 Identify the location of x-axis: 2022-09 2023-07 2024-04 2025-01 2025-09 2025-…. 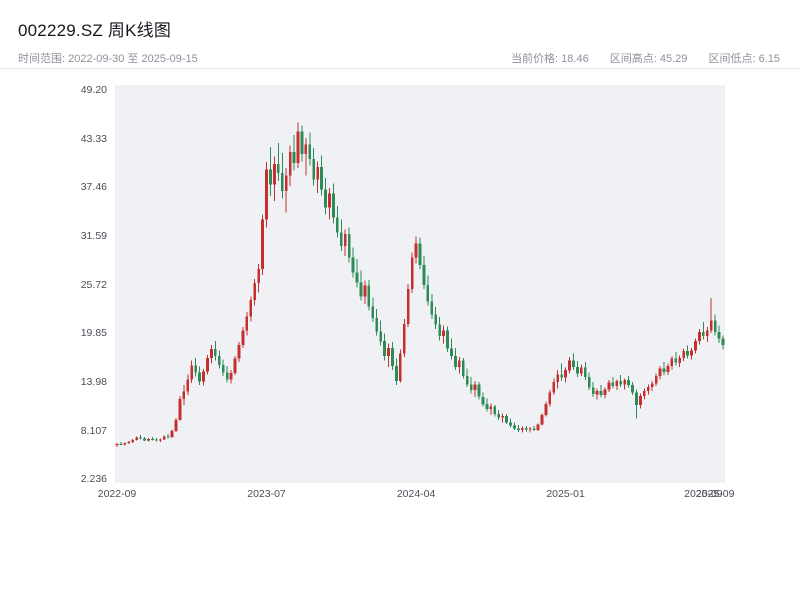
(416, 496).